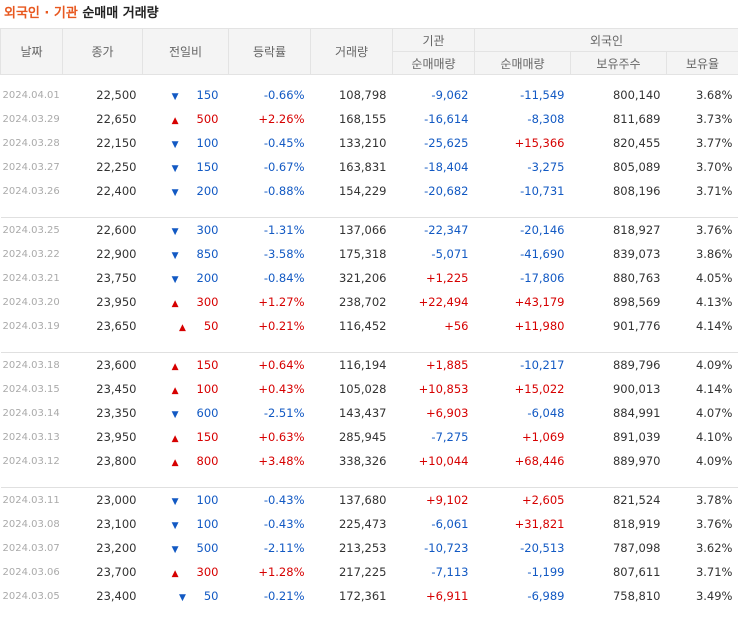  I want to click on header-close: 종가, so click(102, 51).